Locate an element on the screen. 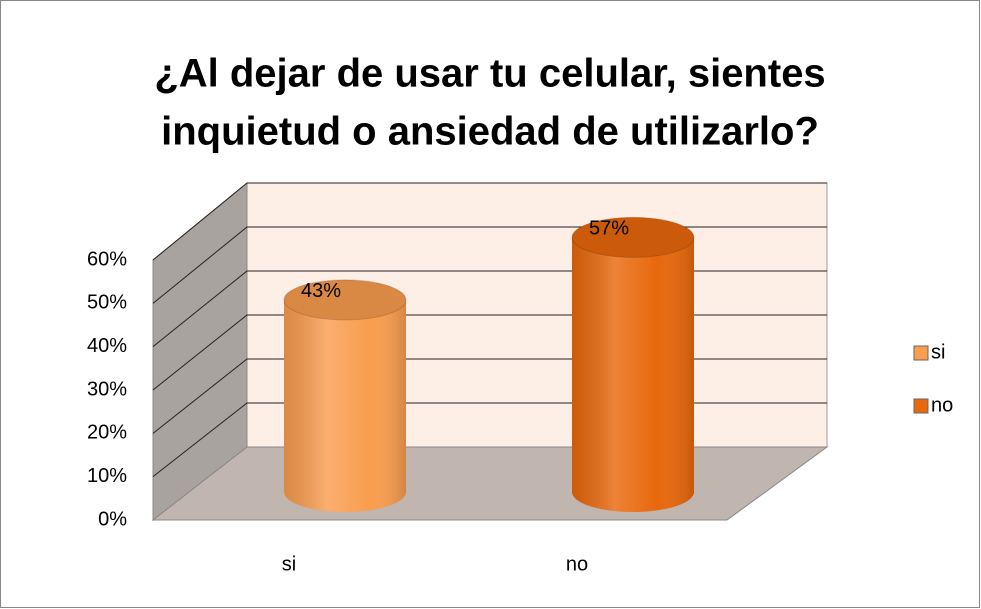 The height and width of the screenshot is (609, 981). chart-title: ¿Al dejar de usar tu celular, sientes is located at coordinates (489, 74).